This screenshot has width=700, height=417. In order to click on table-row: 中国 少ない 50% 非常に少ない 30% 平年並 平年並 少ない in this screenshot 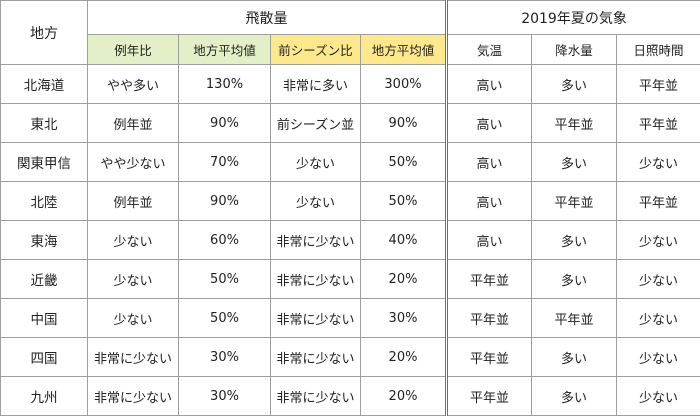, I will do `click(350, 318)`.